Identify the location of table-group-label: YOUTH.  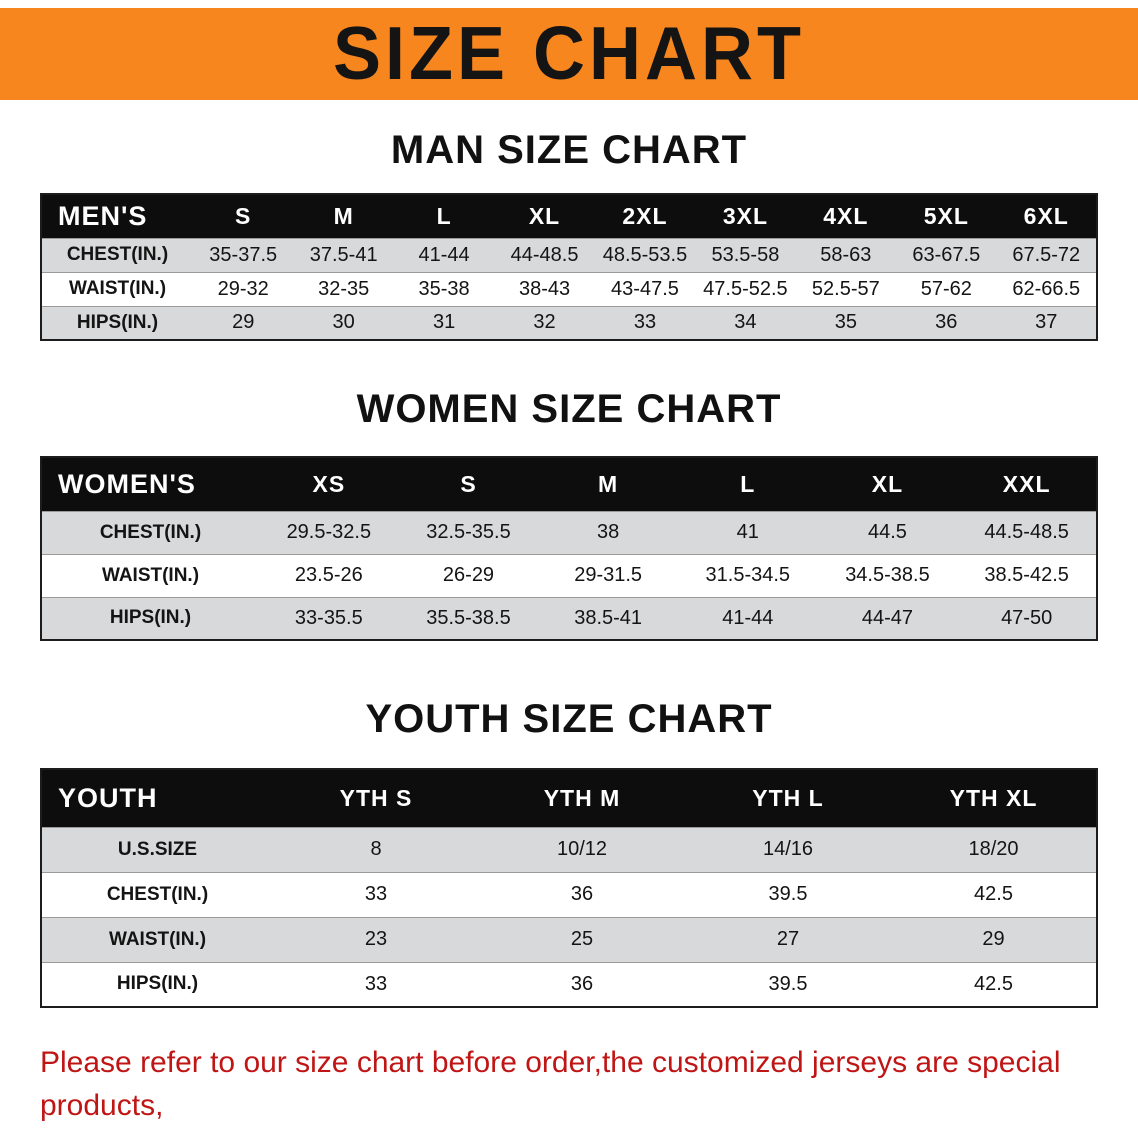
(108, 797).